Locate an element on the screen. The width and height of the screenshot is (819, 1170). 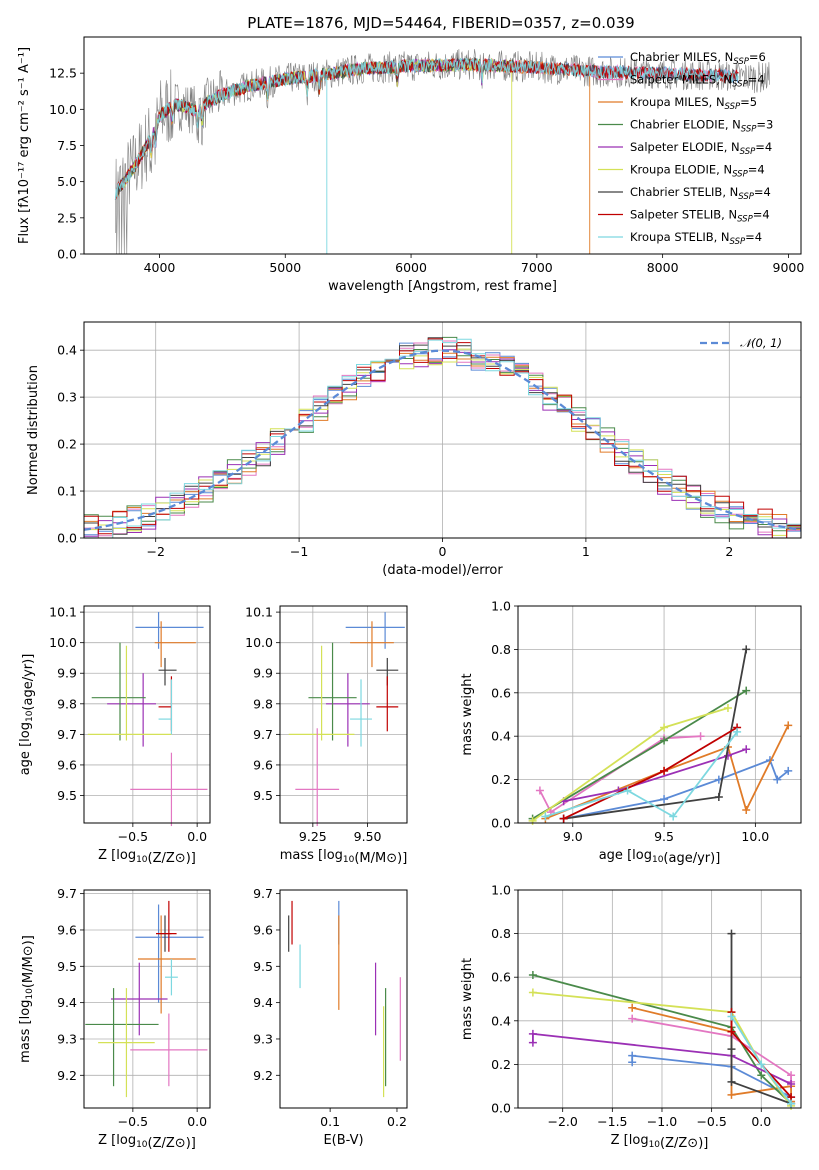
x-axis-label: age [log10(age/yr)] is located at coordinates (660, 857).